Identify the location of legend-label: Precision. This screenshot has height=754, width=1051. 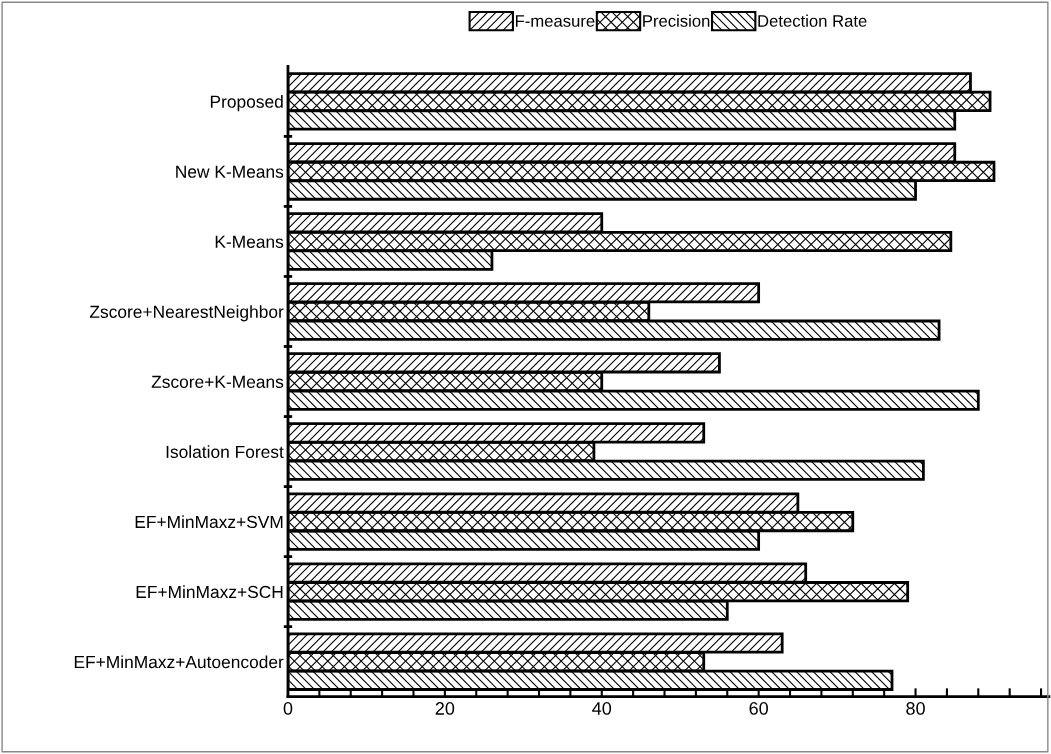
(676, 20).